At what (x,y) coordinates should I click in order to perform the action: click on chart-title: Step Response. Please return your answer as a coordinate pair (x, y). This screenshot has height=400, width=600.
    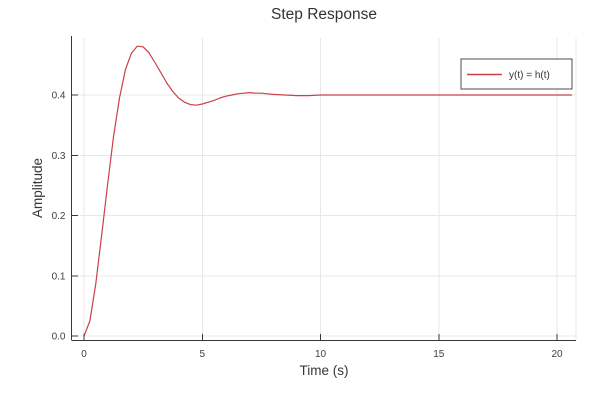
    Looking at the image, I should click on (324, 14).